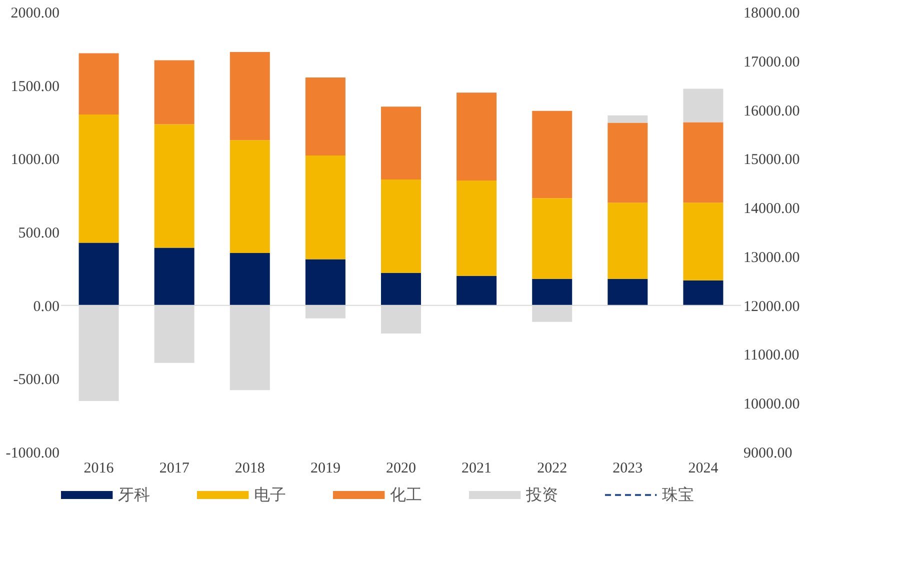 The image size is (922, 580). What do you see at coordinates (678, 495) in the screenshot?
I see `legend-label: 珠宝` at bounding box center [678, 495].